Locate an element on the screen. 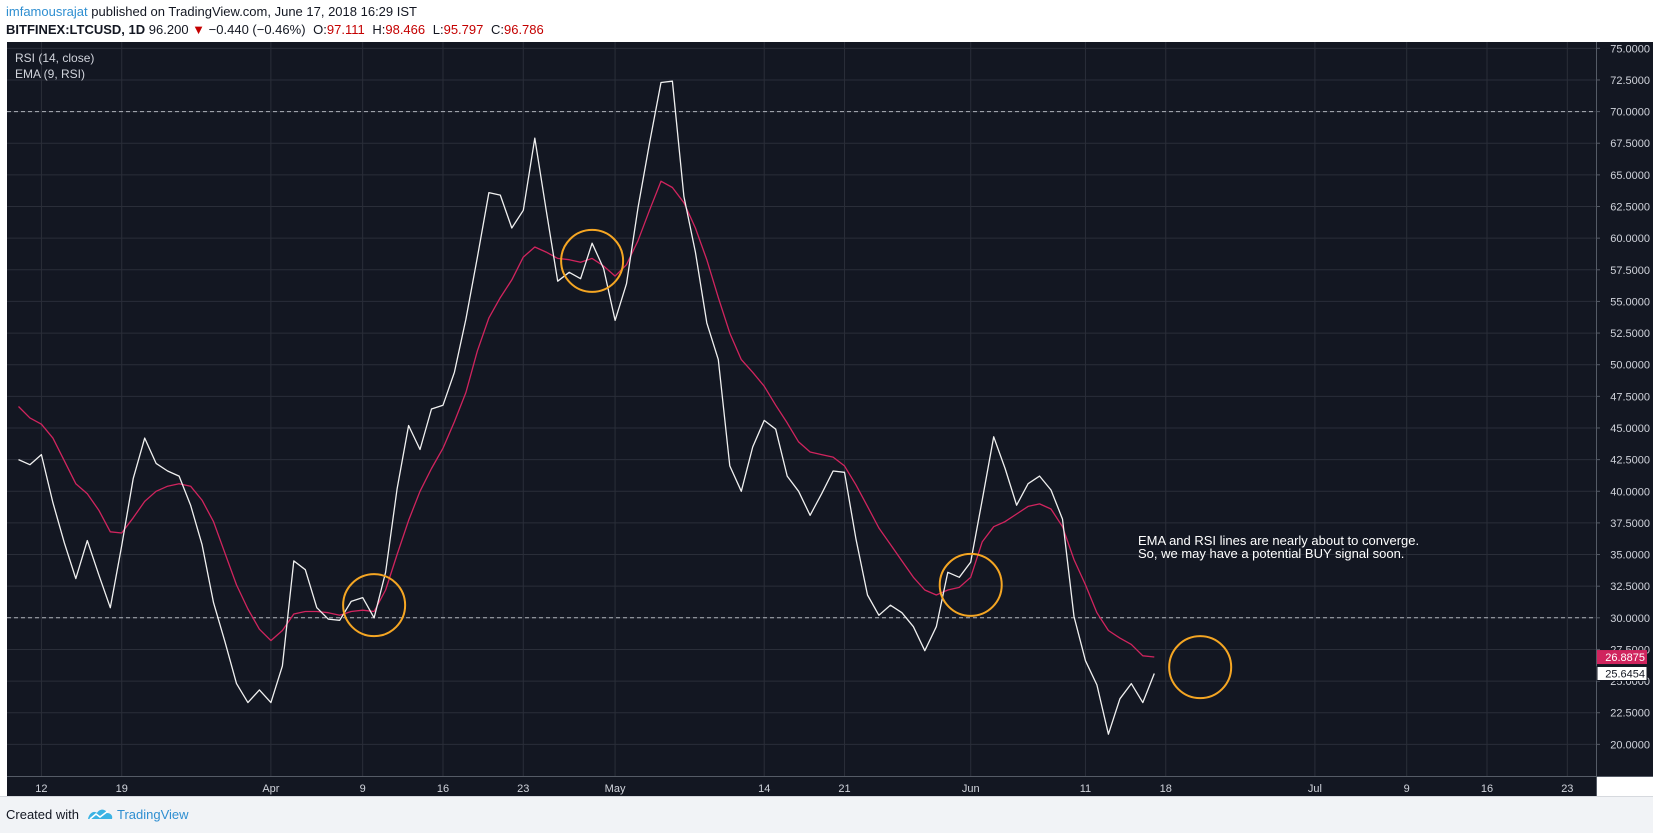  ema-last-value-box is located at coordinates (1622, 657).